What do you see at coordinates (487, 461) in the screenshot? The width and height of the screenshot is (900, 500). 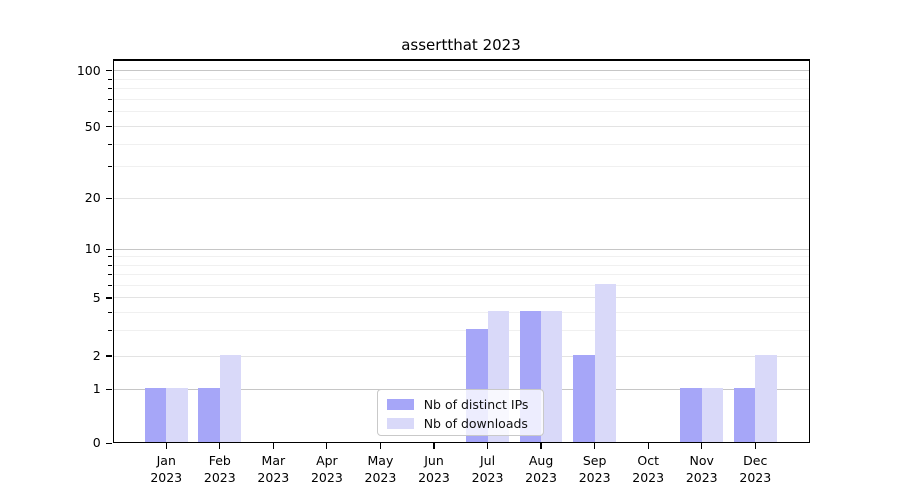 I see `x-tick-month: Jul` at bounding box center [487, 461].